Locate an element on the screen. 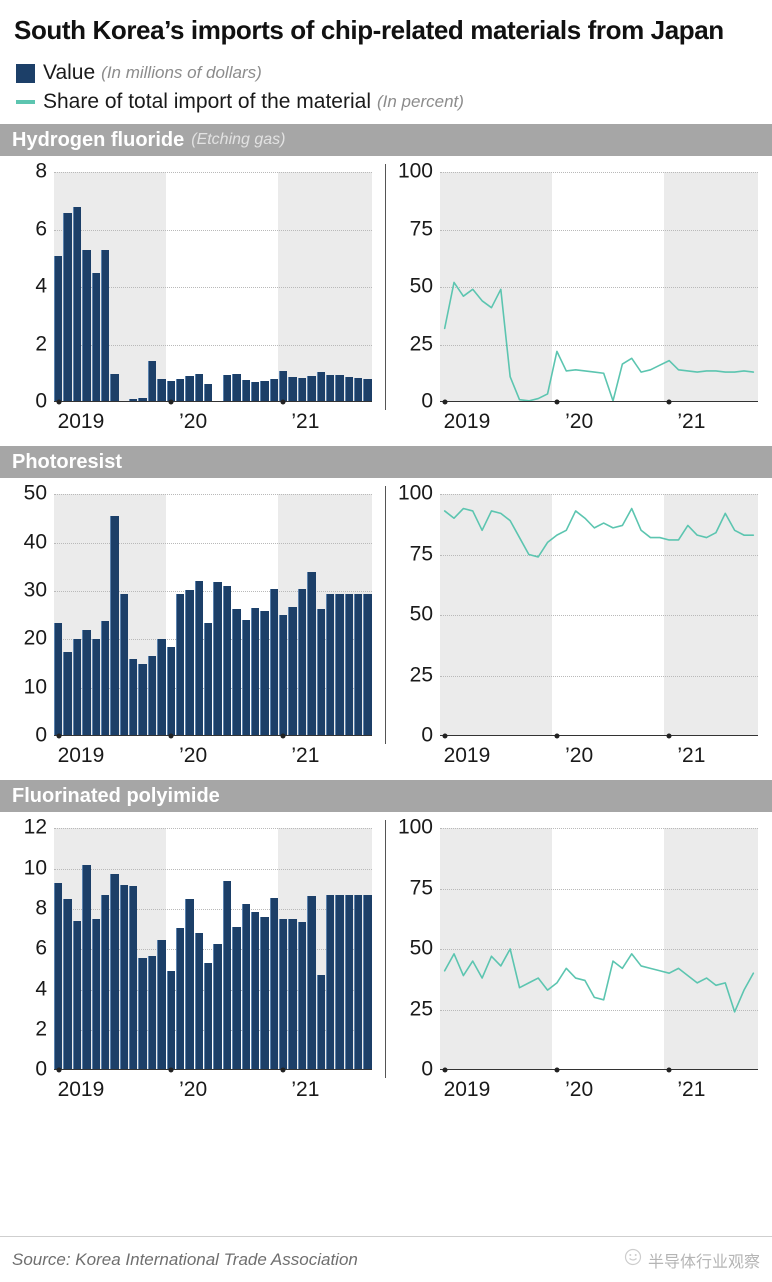 The width and height of the screenshot is (772, 1282). legend-note: (In percent) is located at coordinates (420, 102).